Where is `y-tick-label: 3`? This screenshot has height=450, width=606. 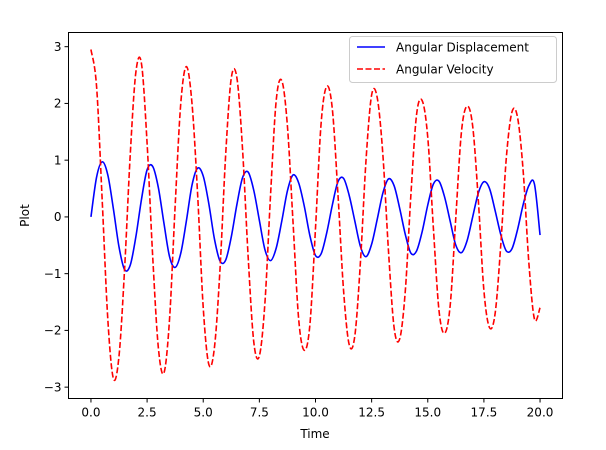 y-tick-label: 3 is located at coordinates (58, 47).